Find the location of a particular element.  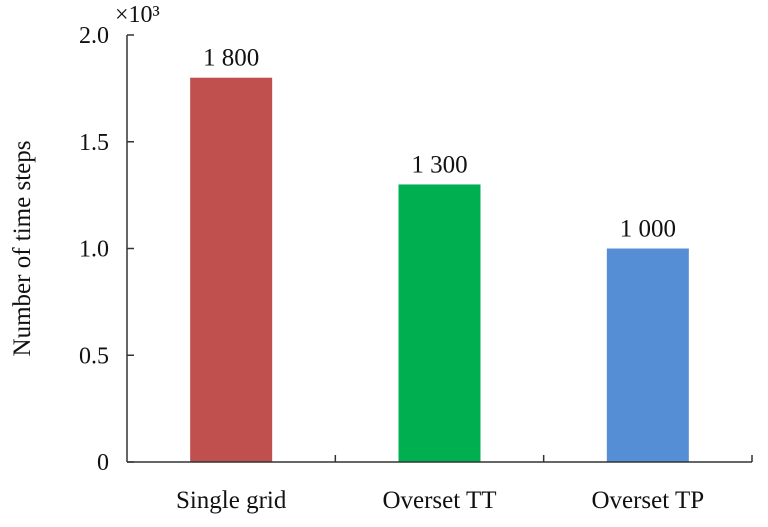

bar-value-label: 1 800 is located at coordinates (231, 58).